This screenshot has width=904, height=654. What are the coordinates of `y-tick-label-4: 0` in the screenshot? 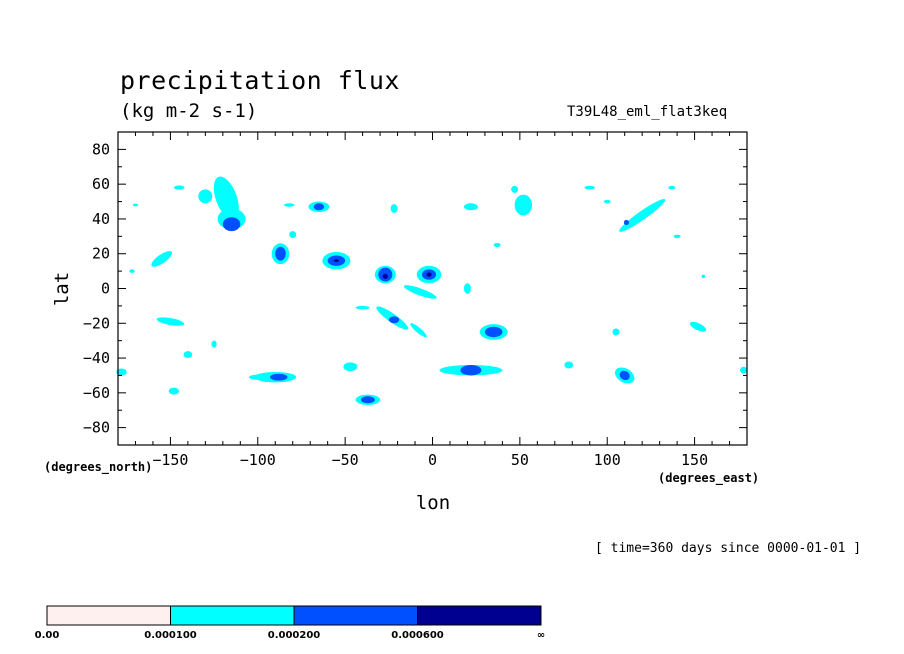 It's located at (105, 289).